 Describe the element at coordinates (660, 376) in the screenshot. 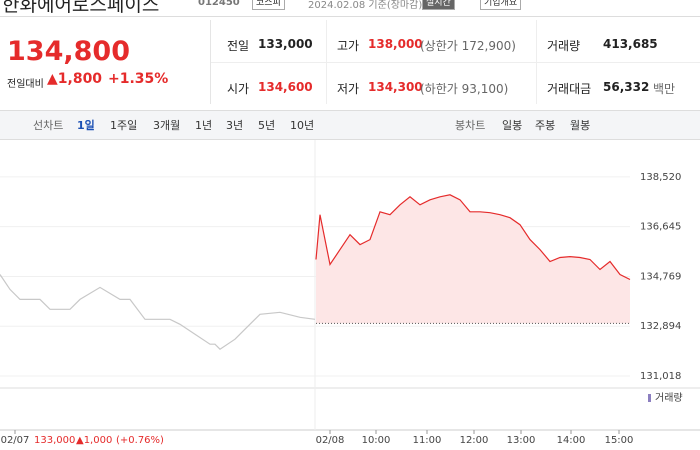

I see `y-tick-label: 131,018` at that location.